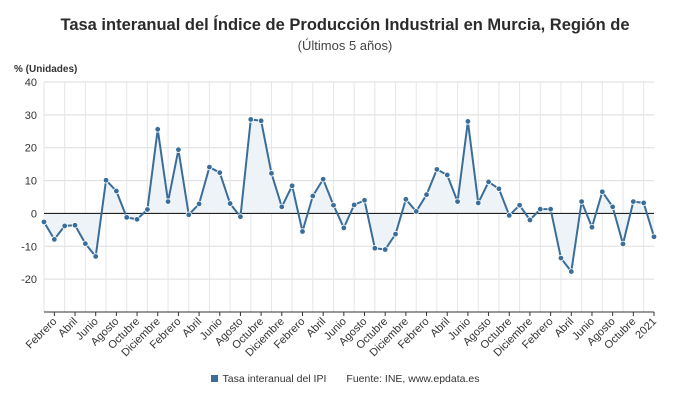  What do you see at coordinates (29, 280) in the screenshot?
I see `y-tick-label: -20` at bounding box center [29, 280].